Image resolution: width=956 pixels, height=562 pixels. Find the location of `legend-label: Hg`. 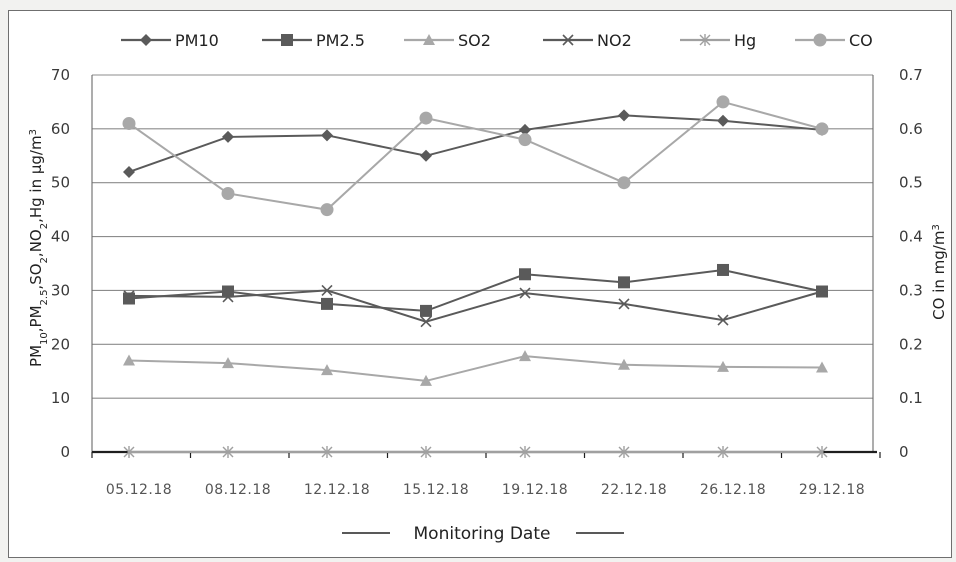

legend-label: Hg is located at coordinates (745, 40).